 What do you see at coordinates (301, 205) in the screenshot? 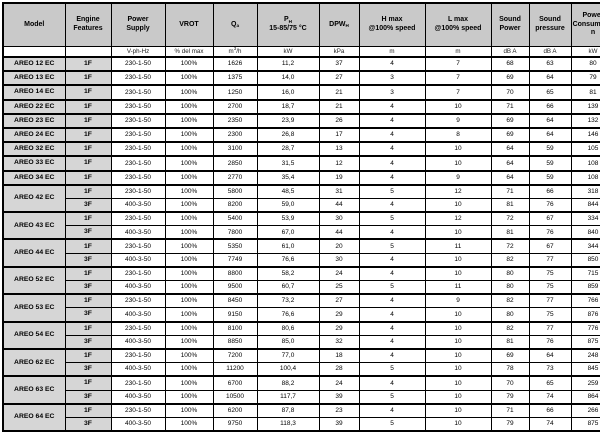
I see `table-row: 3F 400-3-50 100% 8200 59,0 44 4 10 81 76 844` at bounding box center [301, 205].